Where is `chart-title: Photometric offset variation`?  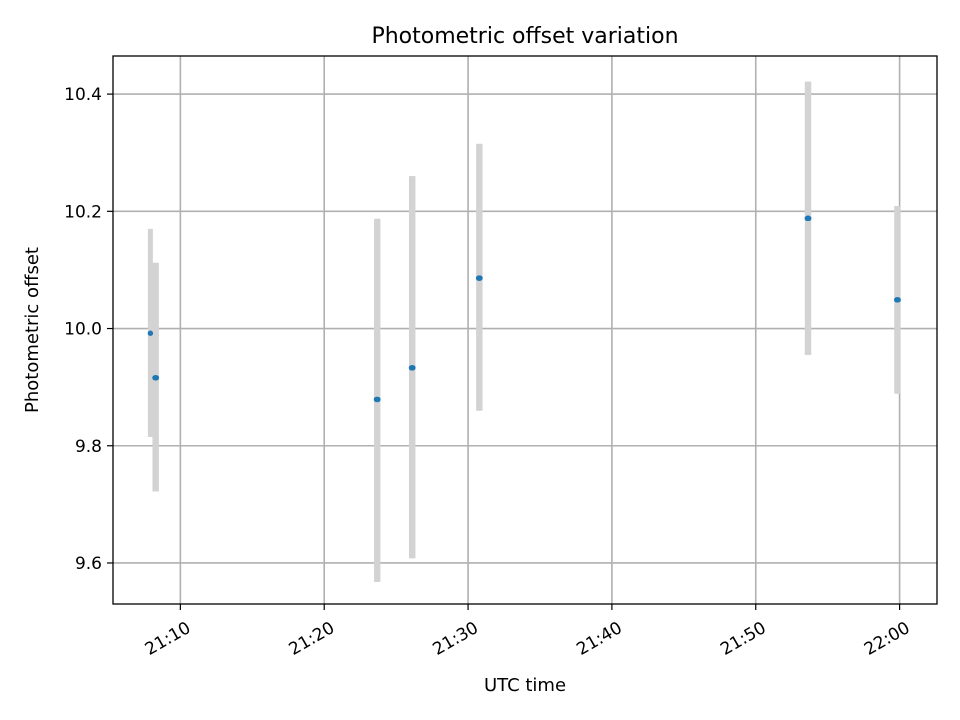 chart-title: Photometric offset variation is located at coordinates (524, 36).